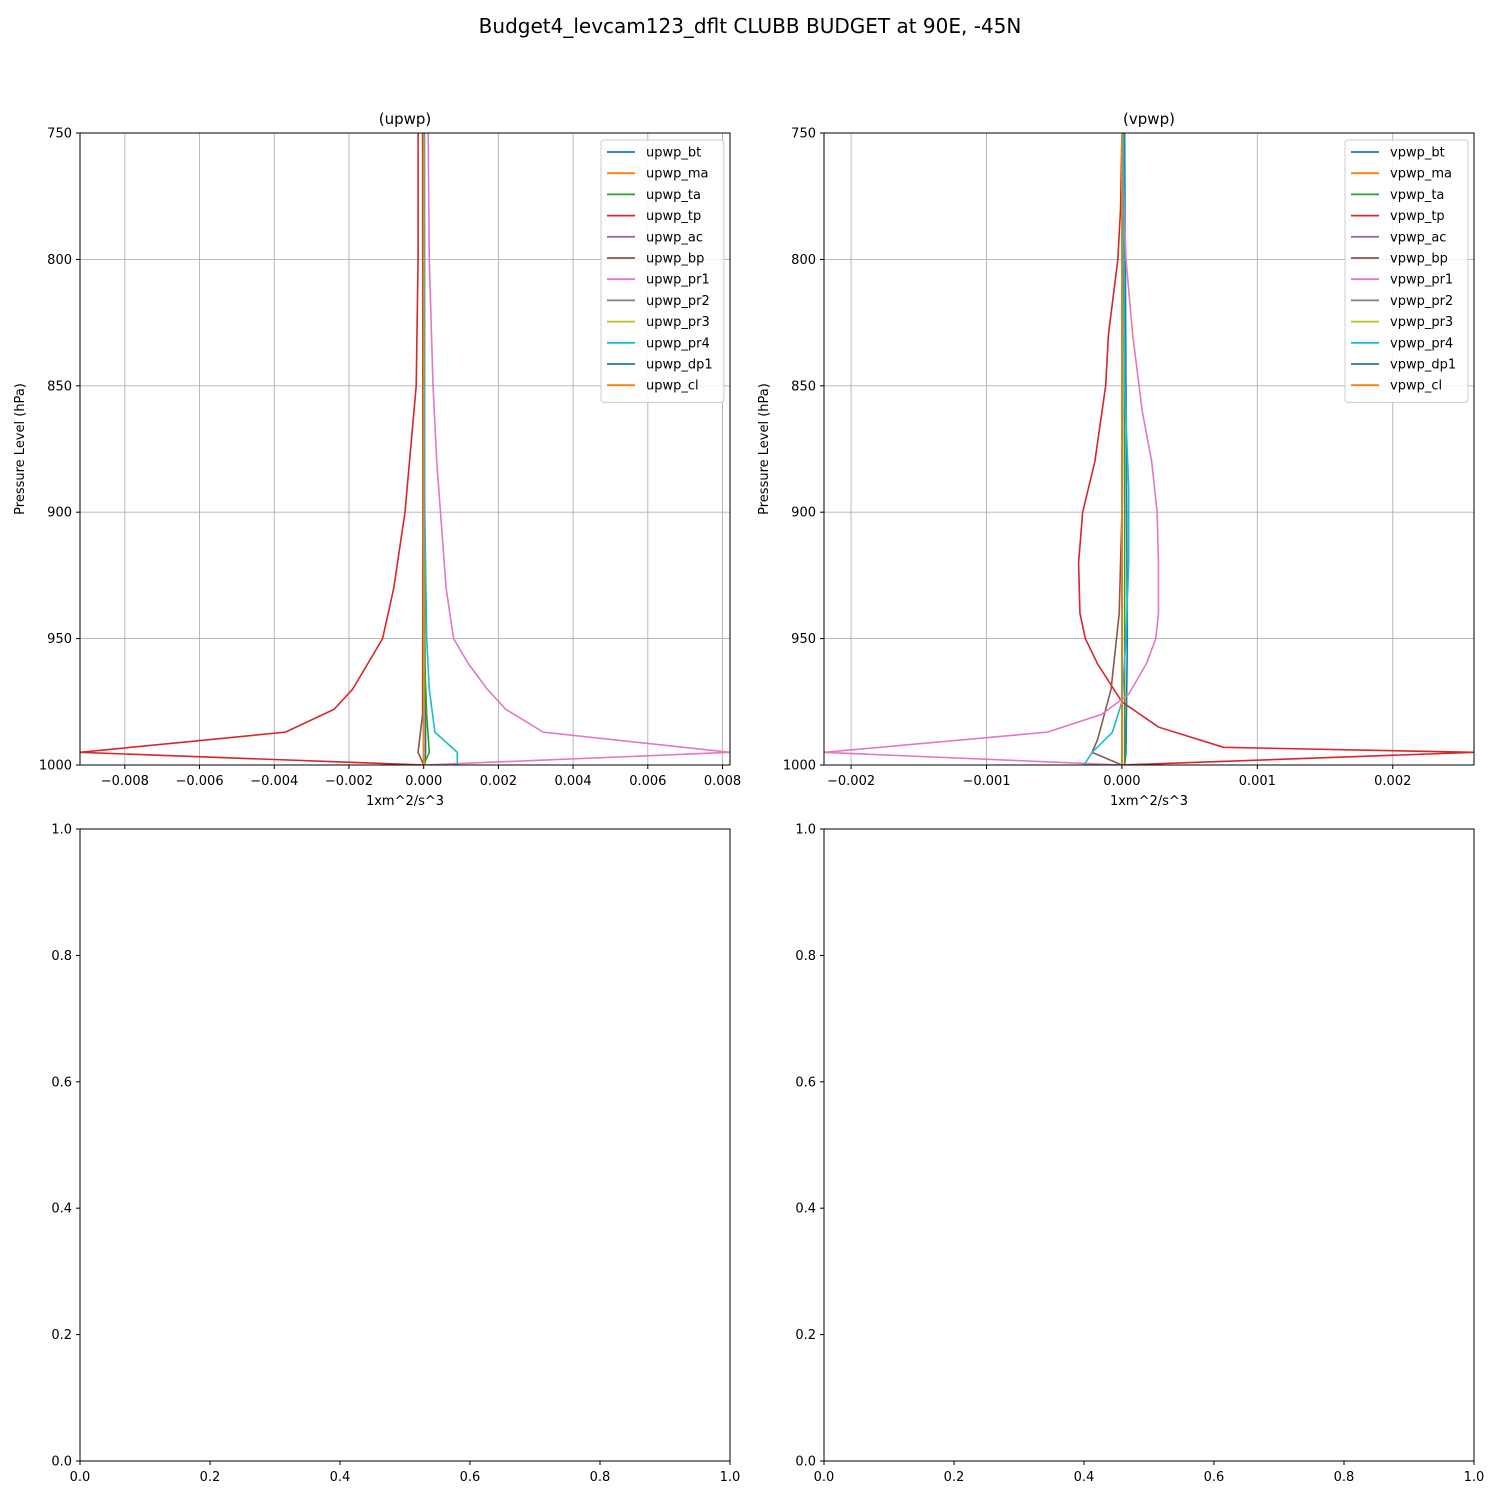 Image resolution: width=1500 pixels, height=1500 pixels. I want to click on panel-title: (vpwp), so click(1149, 119).